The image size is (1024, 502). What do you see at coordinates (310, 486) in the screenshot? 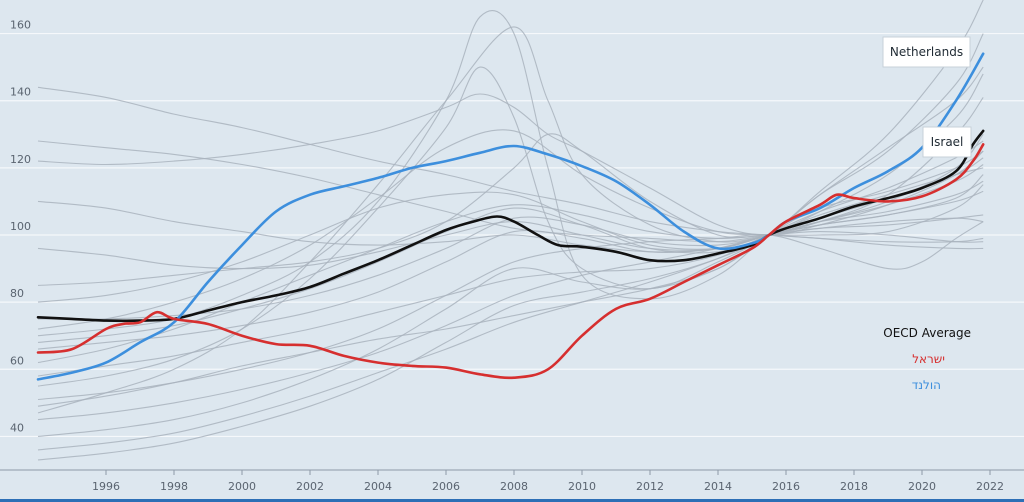
I see `x-tick-label-2002: 2002` at bounding box center [310, 486].